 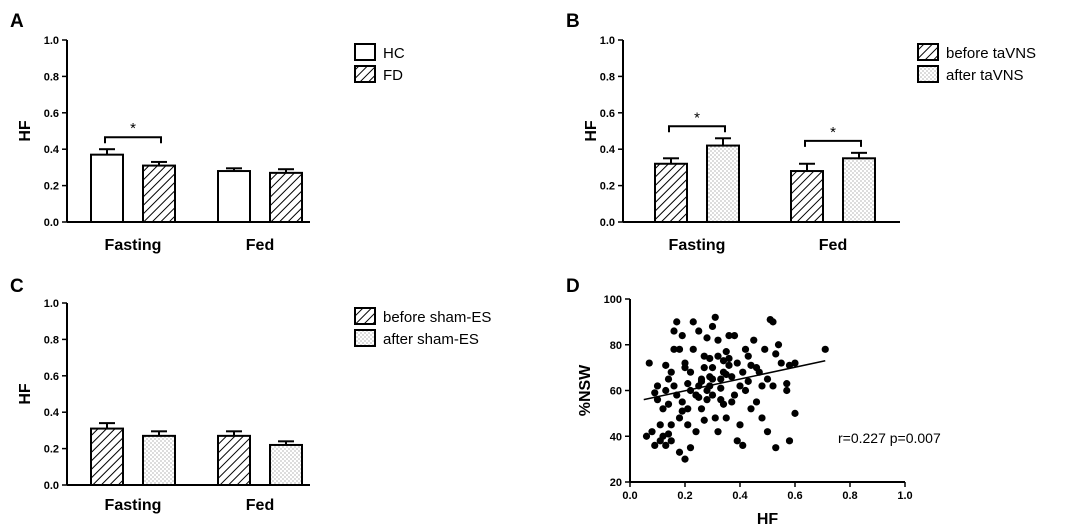 What do you see at coordinates (573, 286) in the screenshot?
I see `panel-letter-d: D` at bounding box center [573, 286].